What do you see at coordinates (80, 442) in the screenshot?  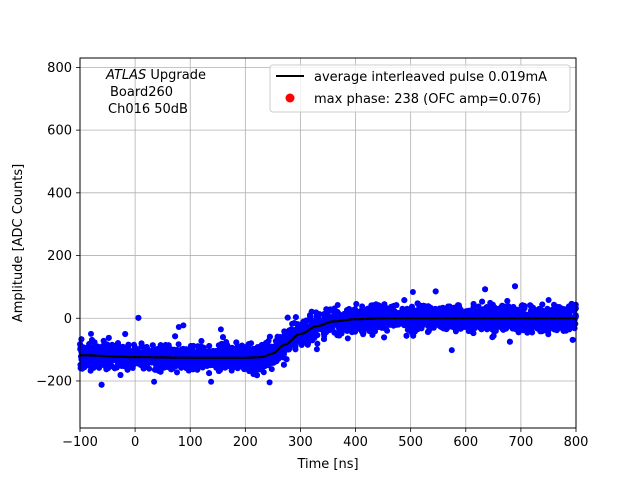 I see `x-tick-label: −100` at bounding box center [80, 442].